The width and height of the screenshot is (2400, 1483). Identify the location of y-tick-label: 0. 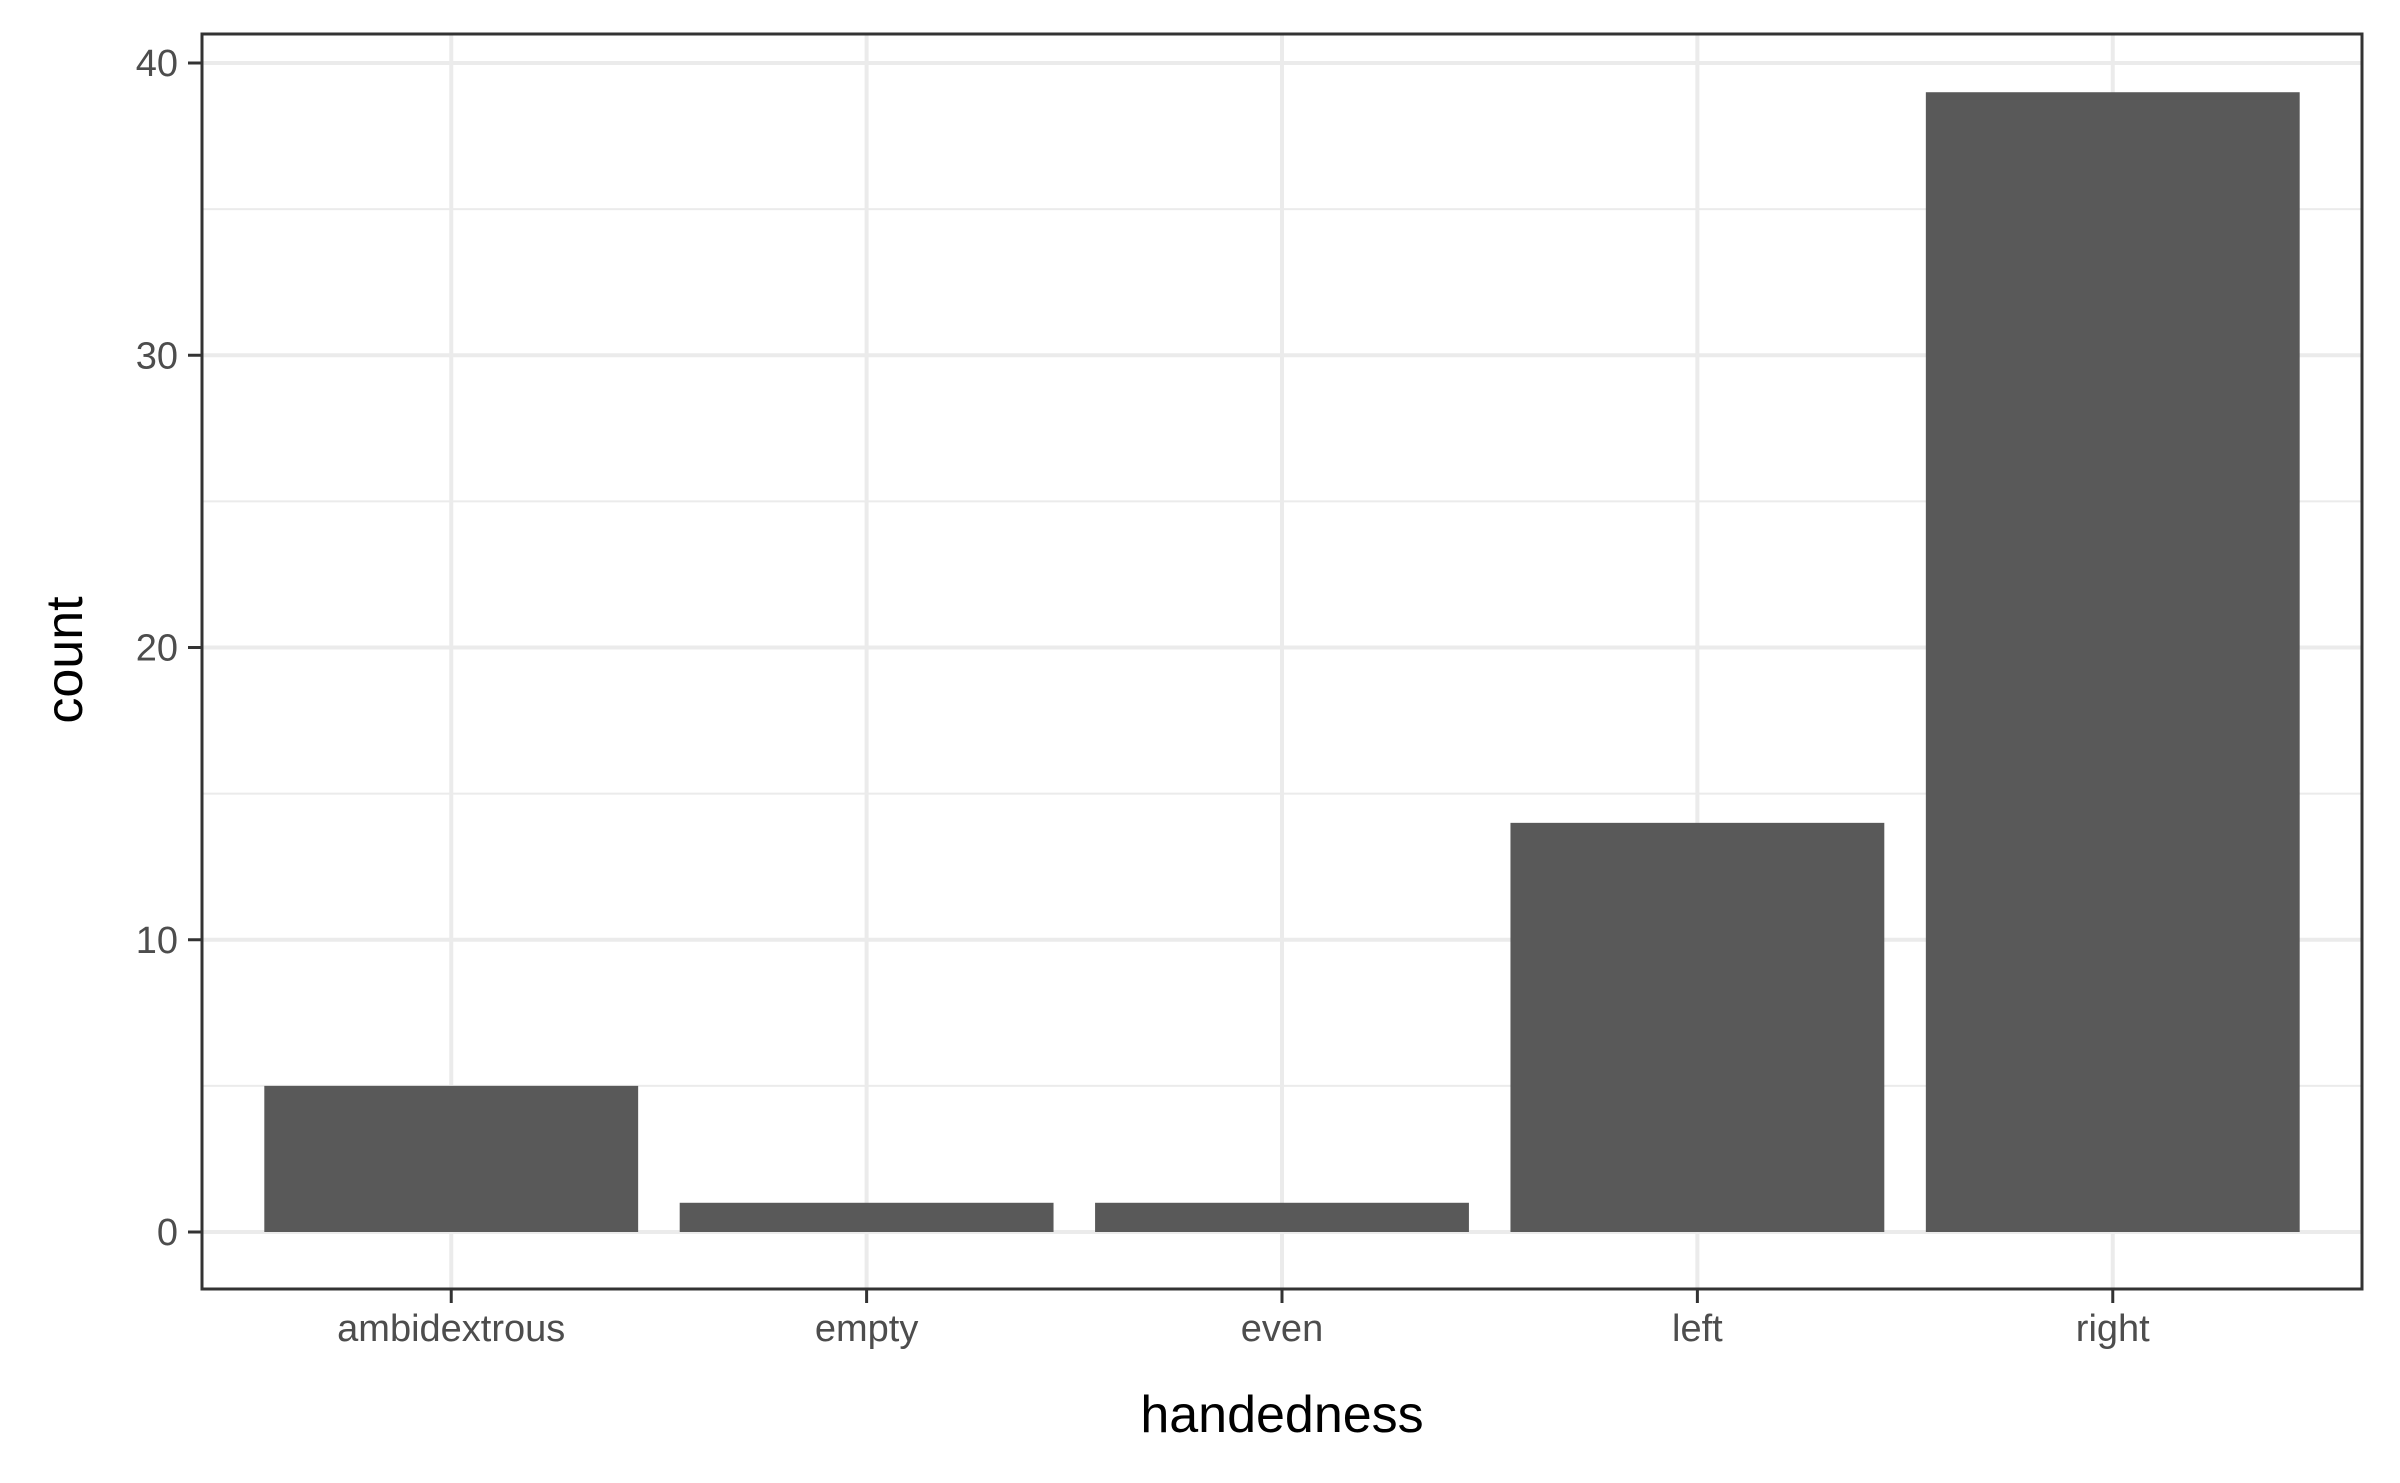
(167, 1233).